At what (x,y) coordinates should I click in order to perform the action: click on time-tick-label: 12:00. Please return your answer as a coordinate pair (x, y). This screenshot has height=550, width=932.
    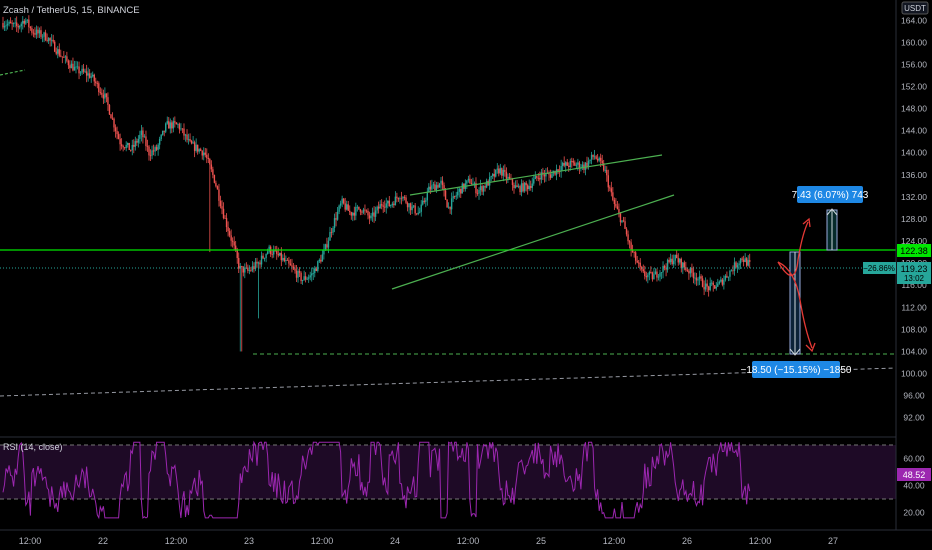
    Looking at the image, I should click on (468, 541).